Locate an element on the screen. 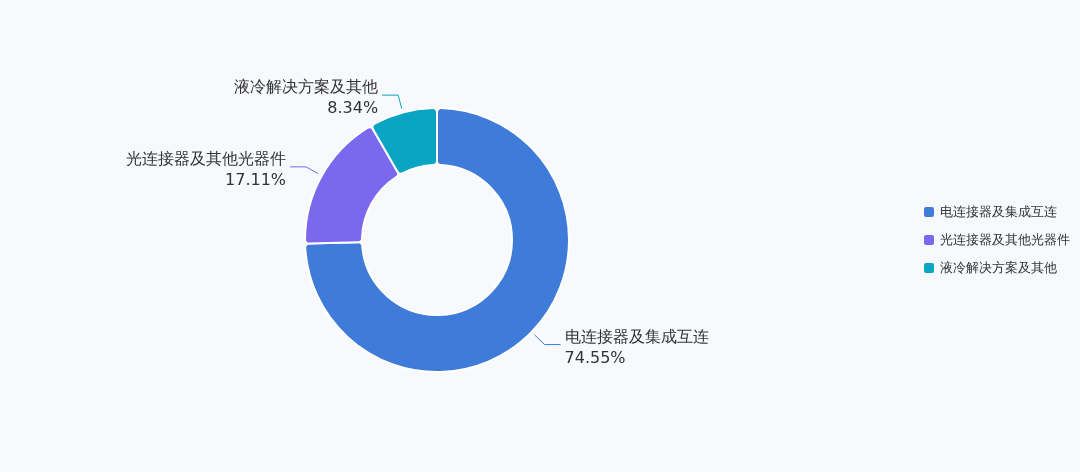  legend-label: 电连接器及集成互连 is located at coordinates (998, 212).